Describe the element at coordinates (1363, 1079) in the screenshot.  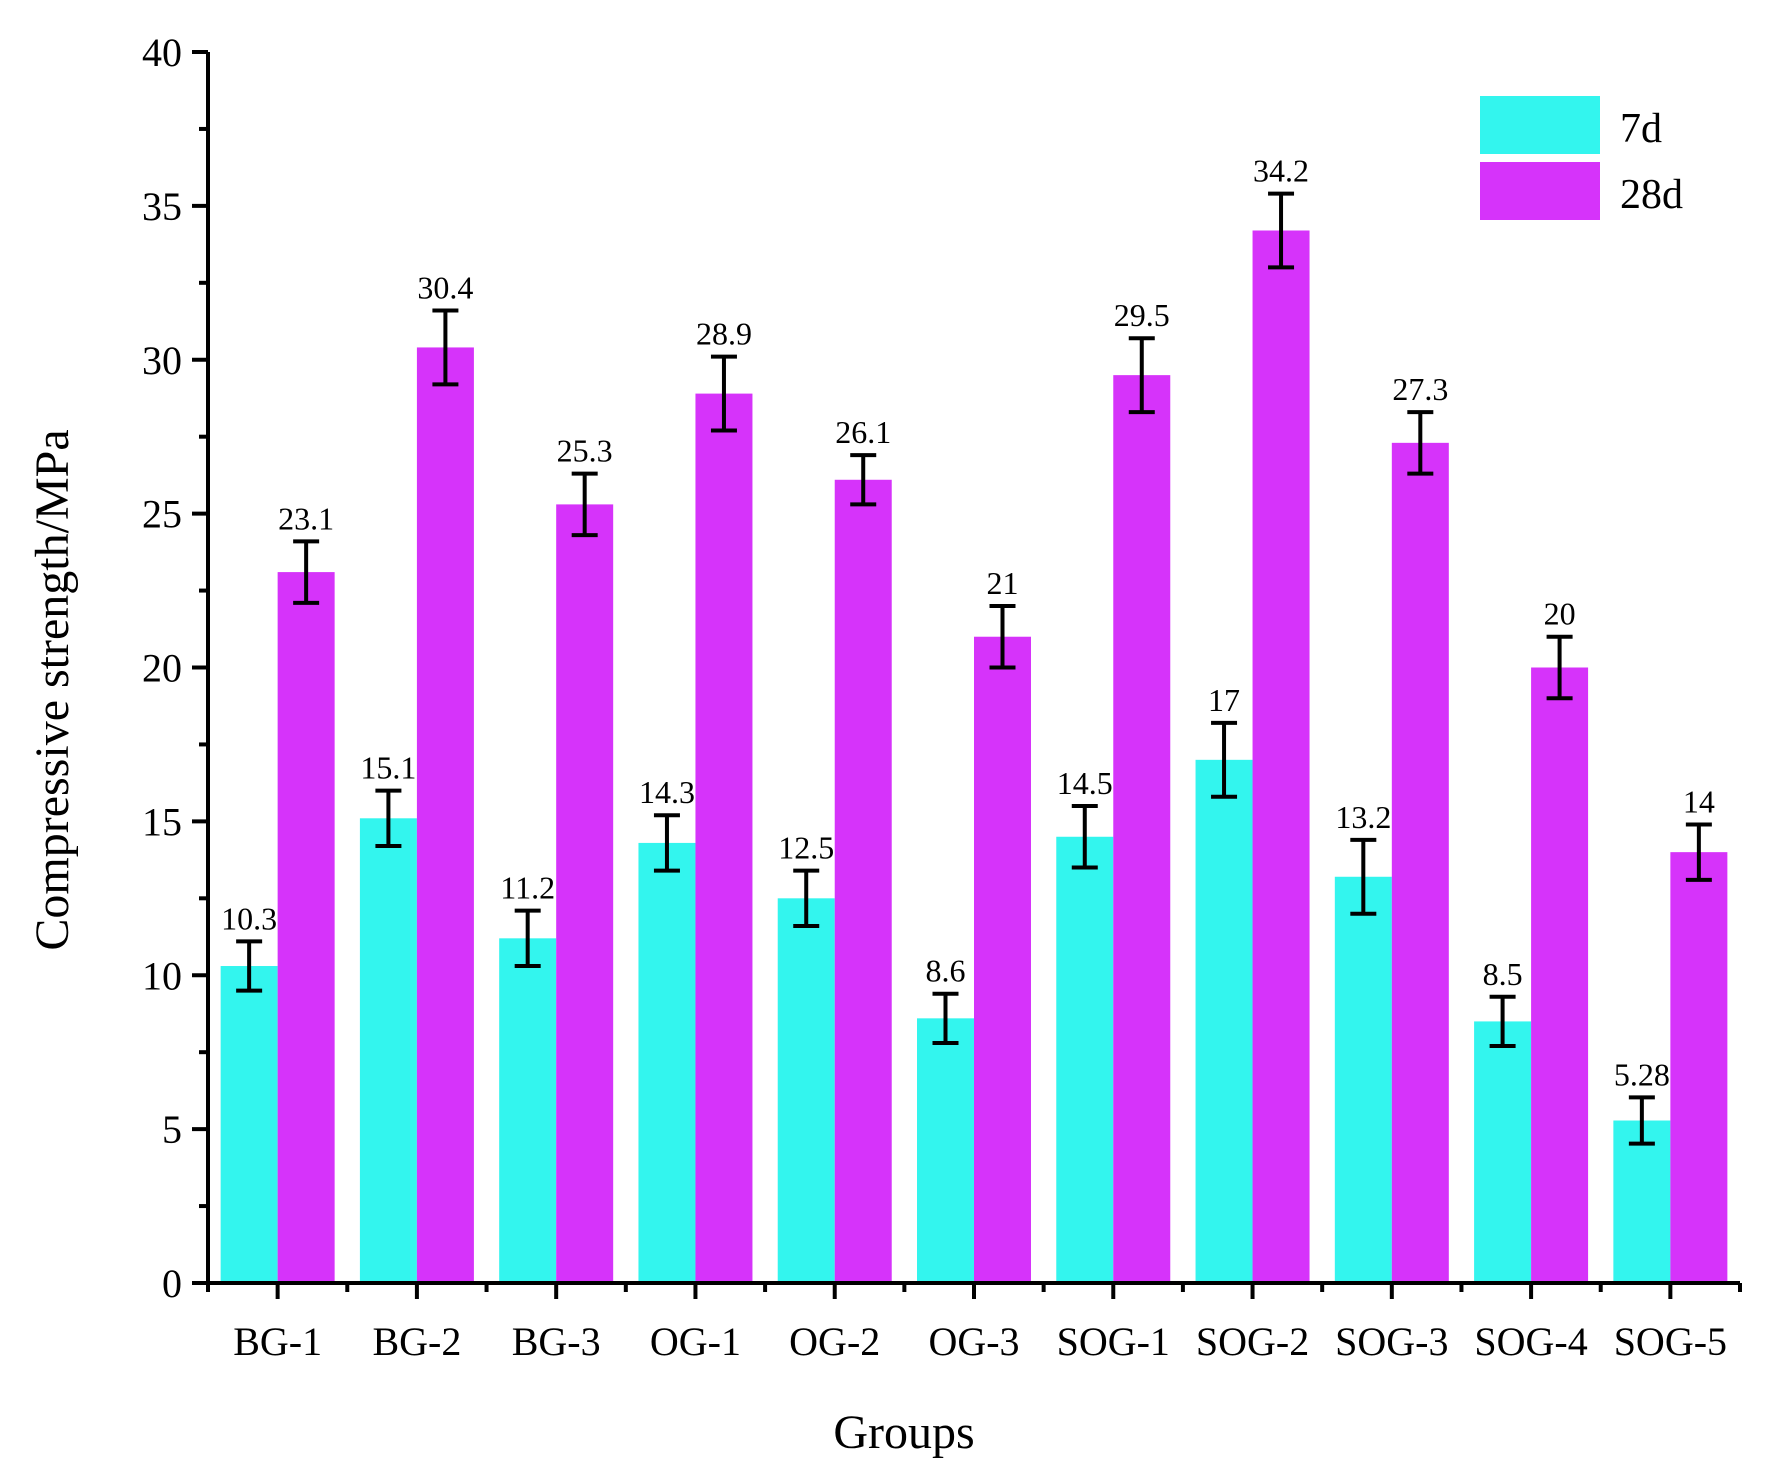
I see `bar-sog-3-7d` at that location.